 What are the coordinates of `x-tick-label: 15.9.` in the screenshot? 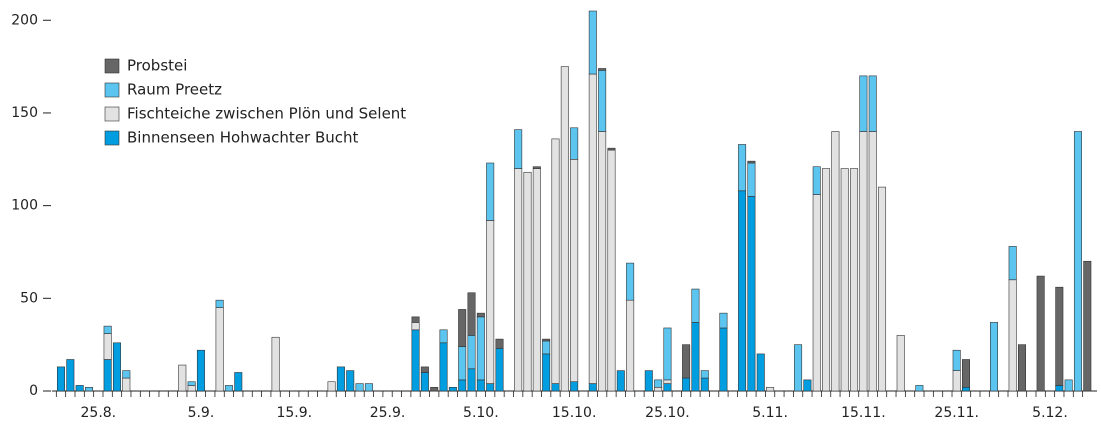 It's located at (294, 413).